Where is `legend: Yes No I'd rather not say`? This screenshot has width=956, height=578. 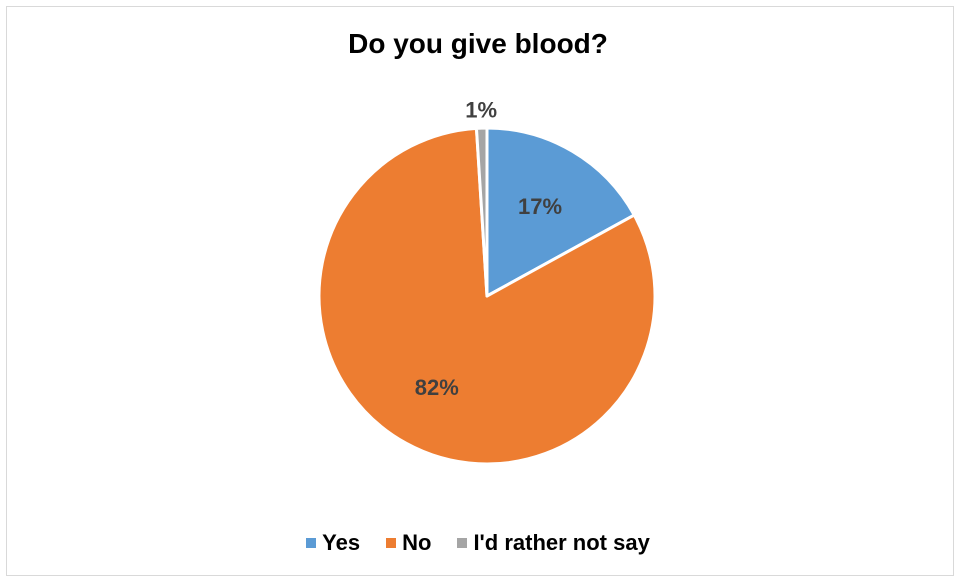 legend: Yes No I'd rather not say is located at coordinates (478, 543).